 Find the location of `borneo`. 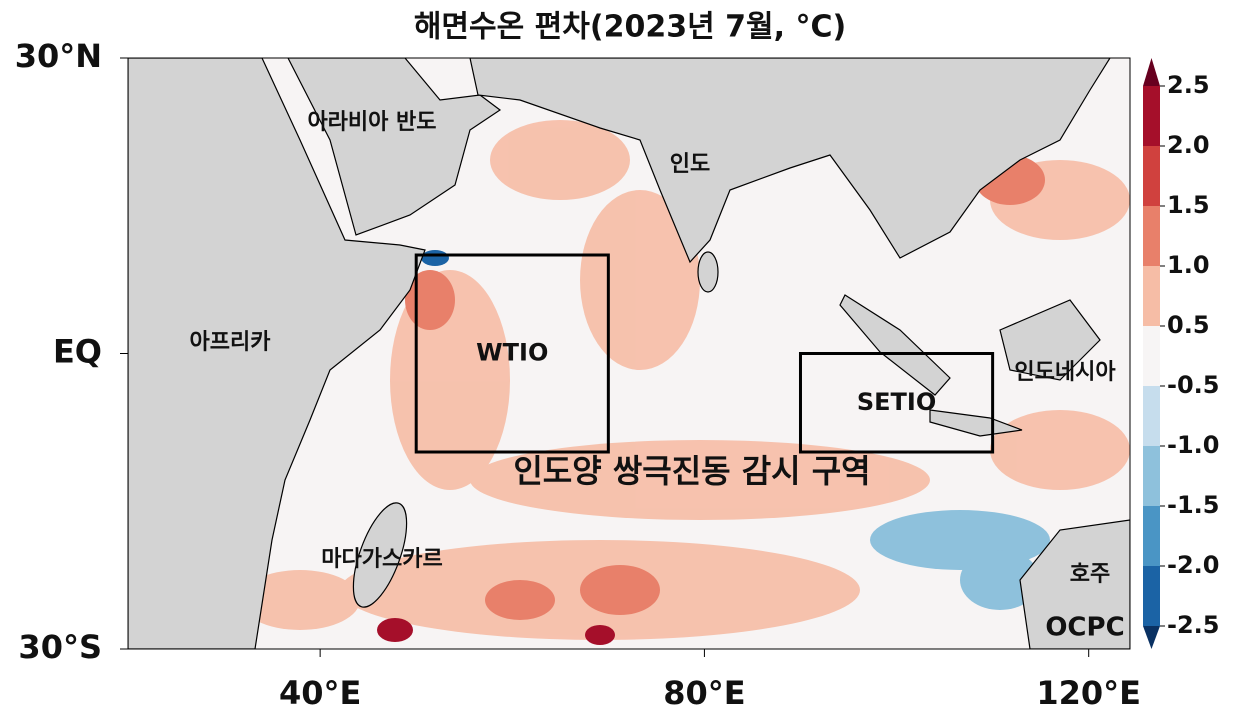

borneo is located at coordinates (1050, 340).